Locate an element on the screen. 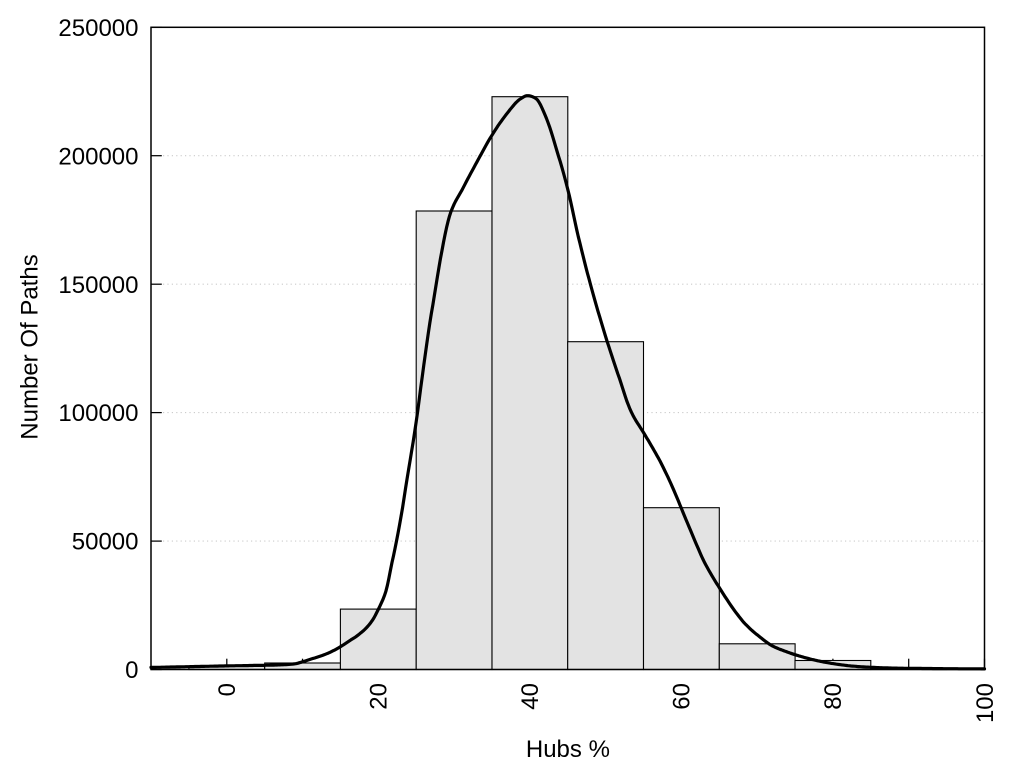 Image resolution: width=1024 pixels, height=768 pixels. svg-text: Number Of Paths is located at coordinates (30, 346).